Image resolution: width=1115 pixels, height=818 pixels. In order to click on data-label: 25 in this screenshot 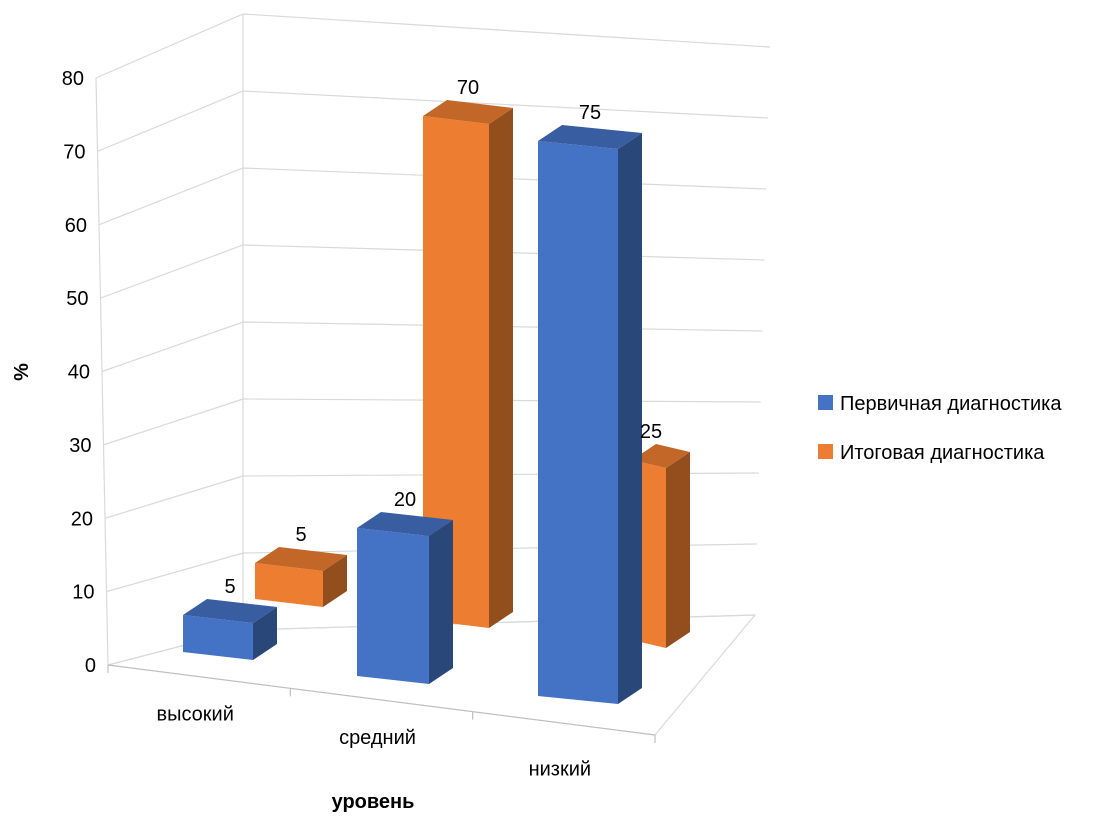, I will do `click(651, 432)`.